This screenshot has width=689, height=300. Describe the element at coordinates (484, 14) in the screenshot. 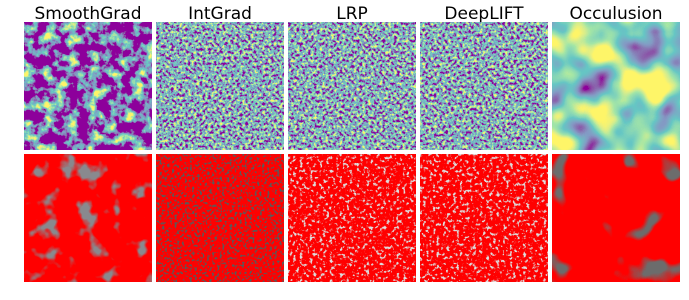

I see `column-title: DeepLIFT` at that location.